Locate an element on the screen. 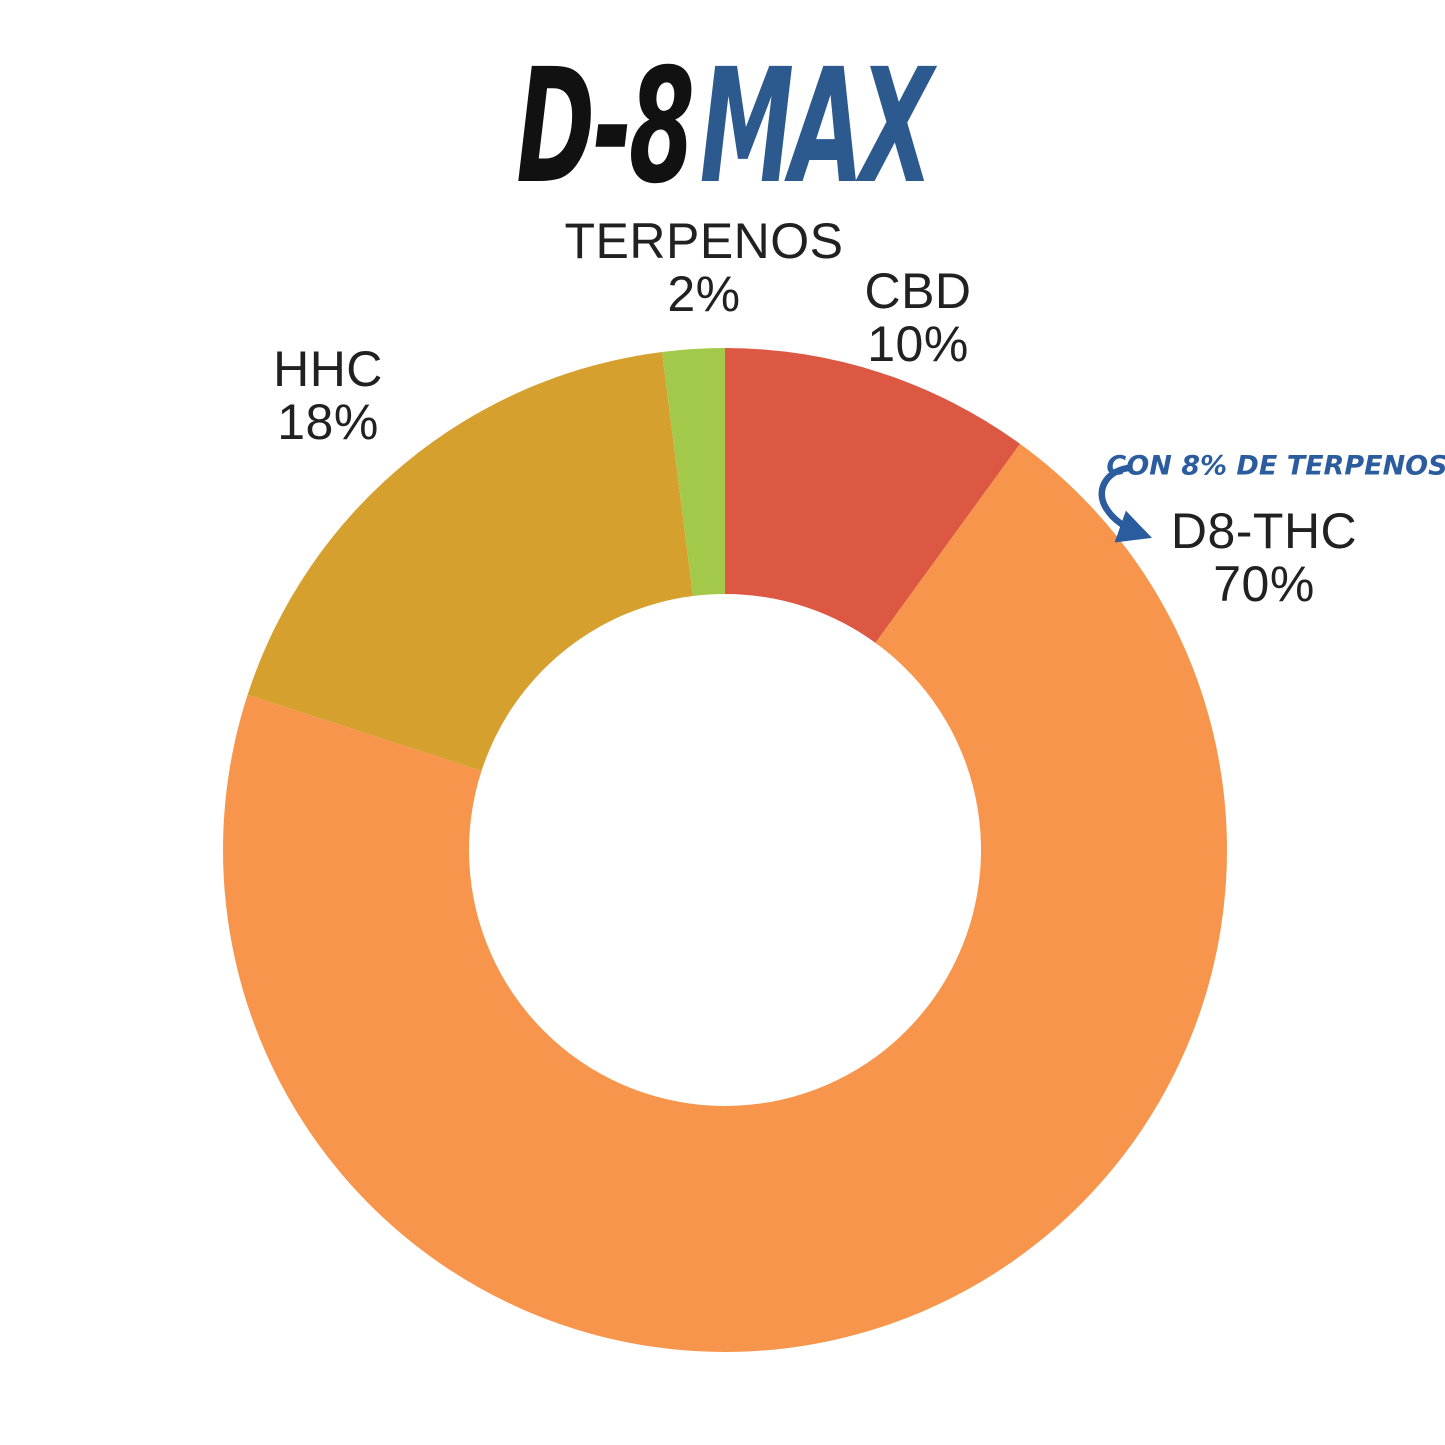 The width and height of the screenshot is (1445, 1445). annotation-arrow is located at coordinates (1125, 503).